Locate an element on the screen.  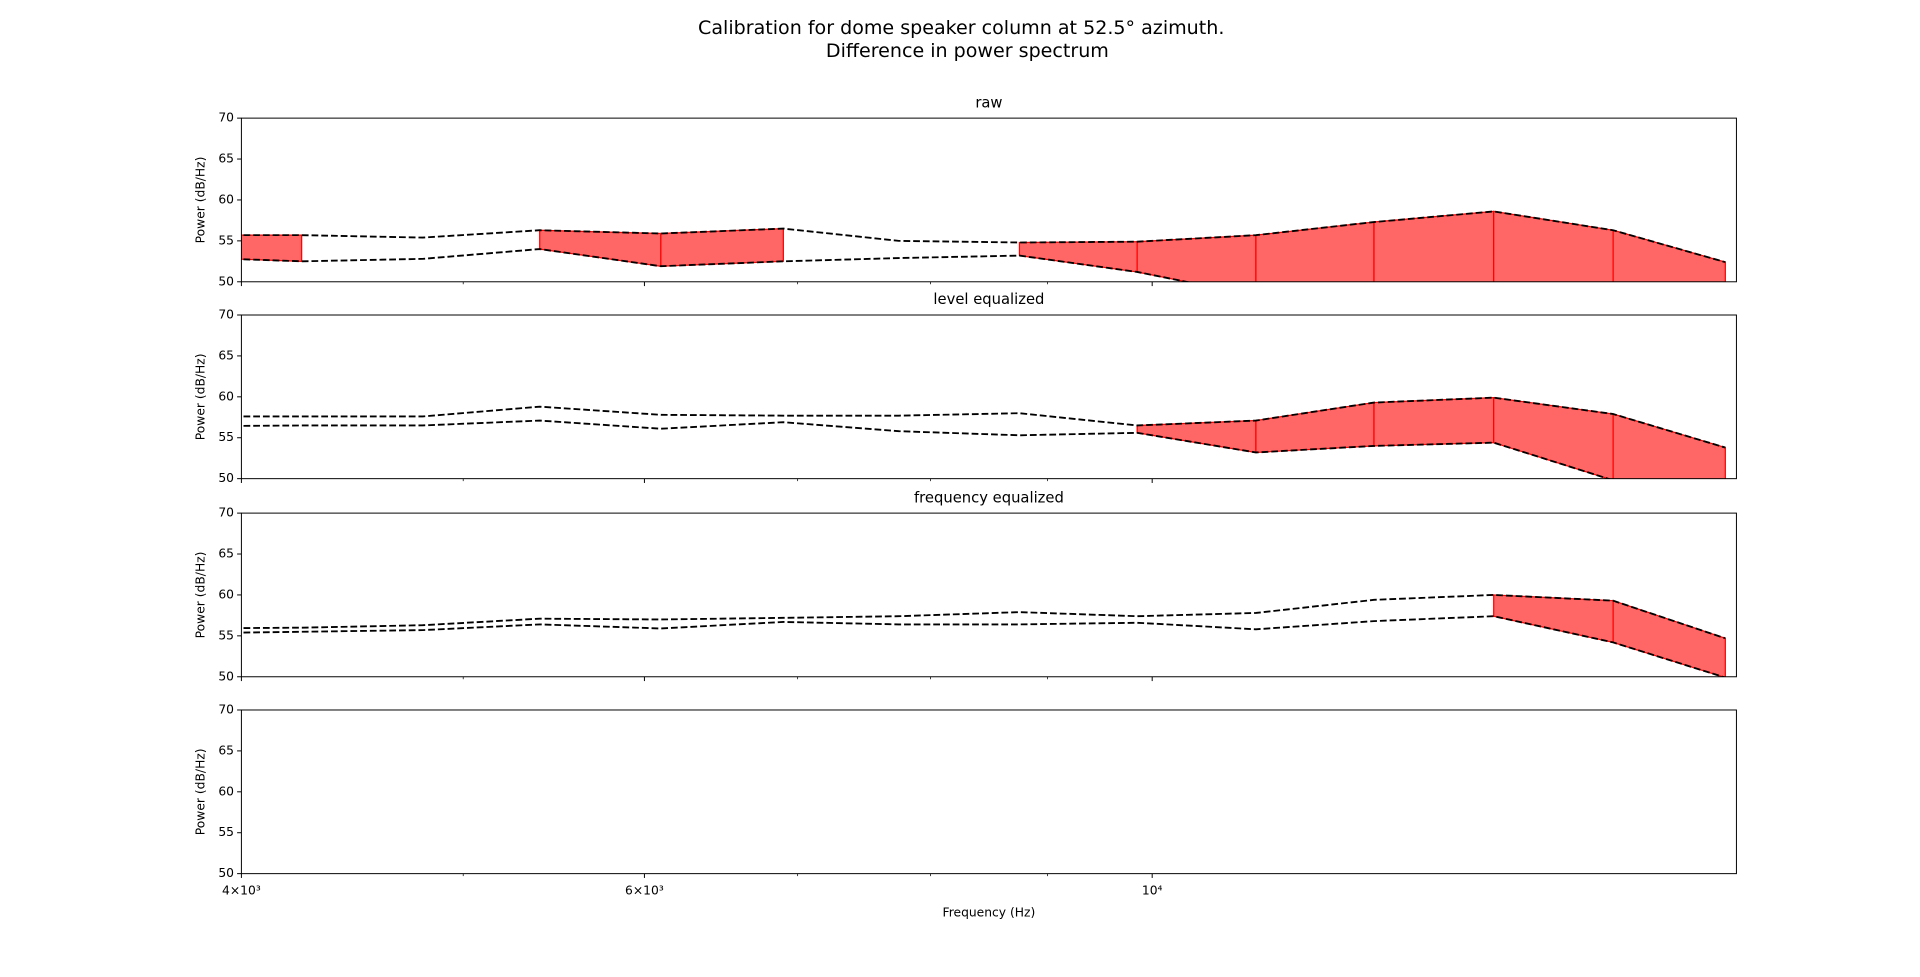
subplot-title: raw is located at coordinates (988, 102).